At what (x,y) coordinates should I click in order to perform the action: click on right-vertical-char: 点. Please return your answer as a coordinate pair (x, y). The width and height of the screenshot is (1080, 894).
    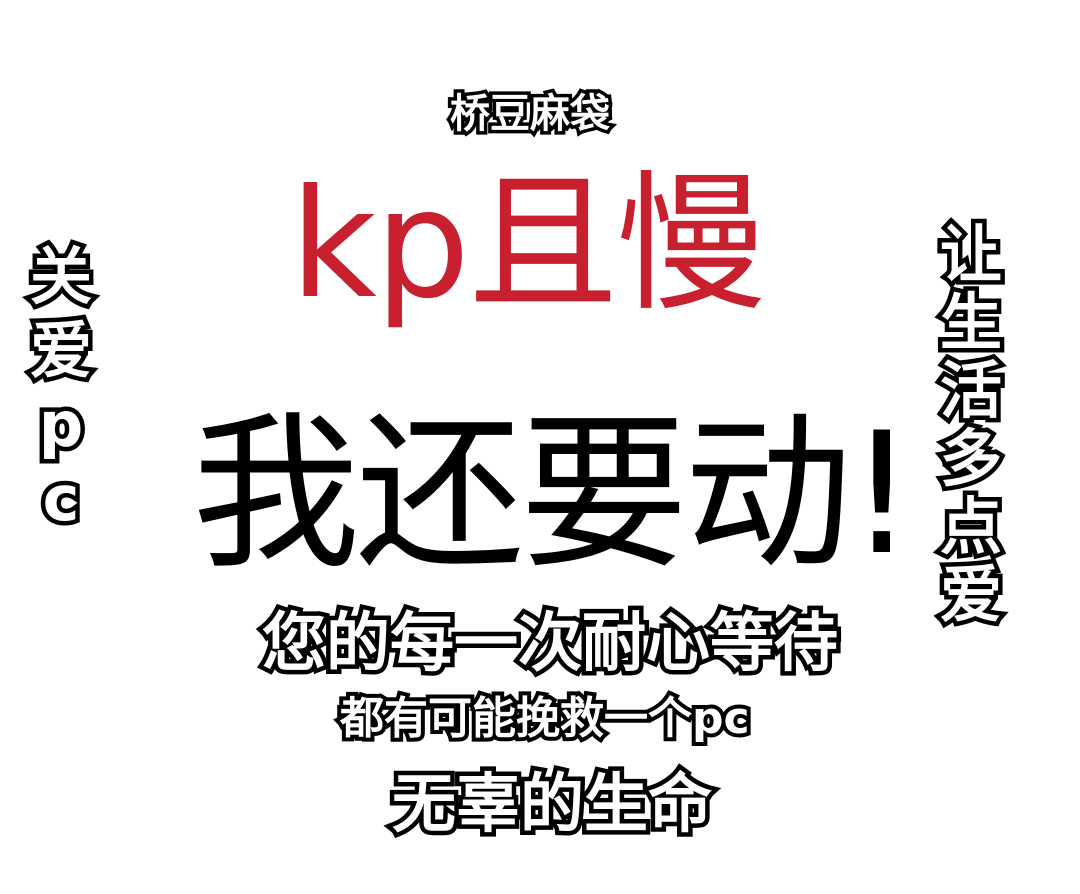
    Looking at the image, I should click on (970, 526).